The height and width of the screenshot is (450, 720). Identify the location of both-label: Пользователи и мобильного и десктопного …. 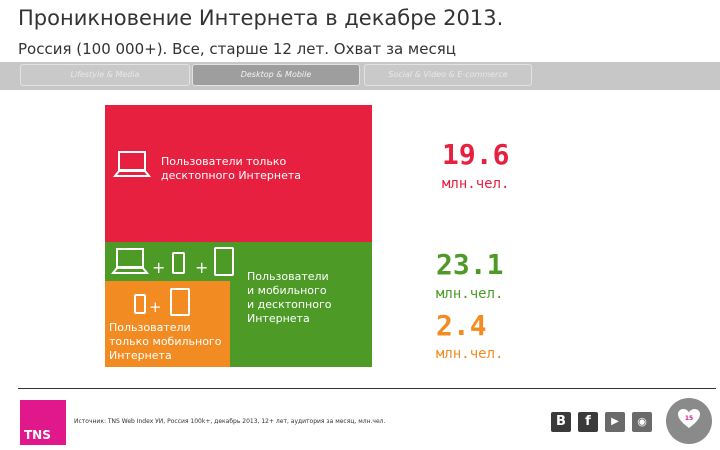
(289, 298).